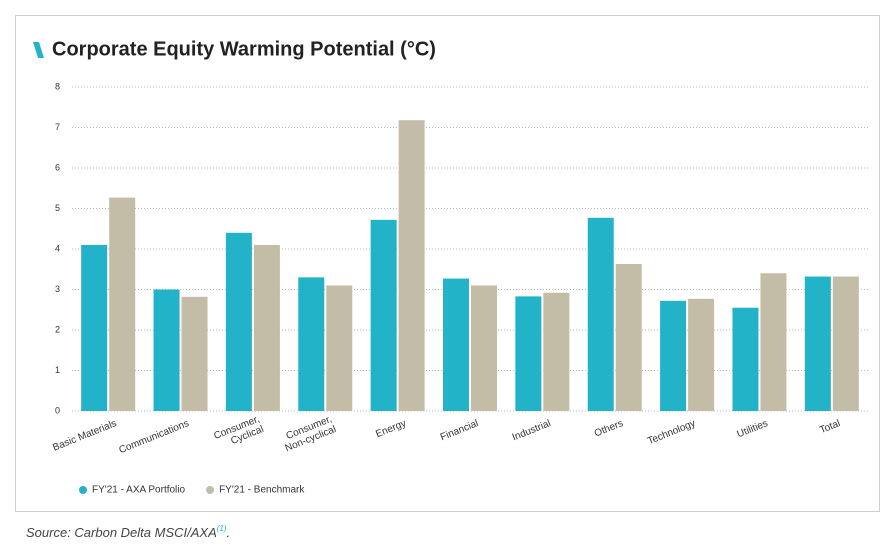  Describe the element at coordinates (57, 410) in the screenshot. I see `y-tick-label: 0` at that location.